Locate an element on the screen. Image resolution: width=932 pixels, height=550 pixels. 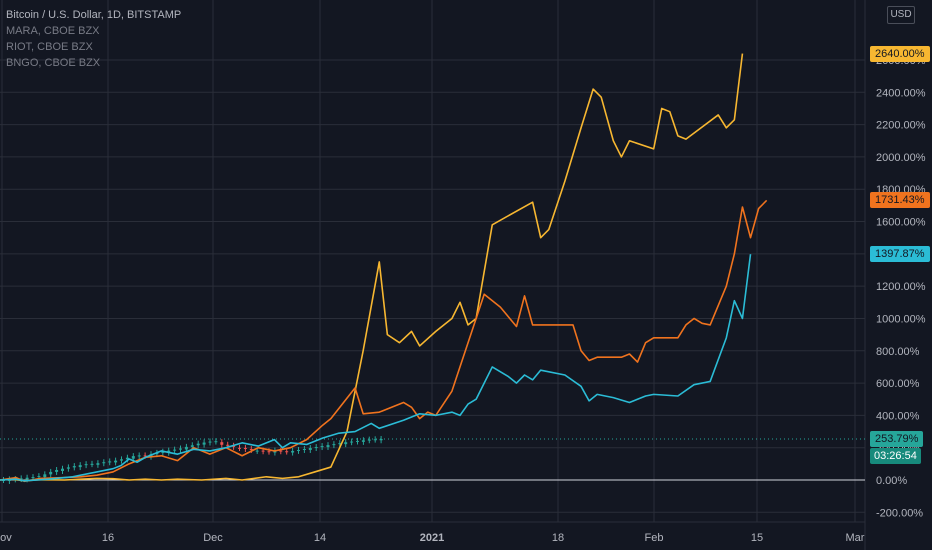
candle-countdown: 03:26:54 is located at coordinates (895, 455).